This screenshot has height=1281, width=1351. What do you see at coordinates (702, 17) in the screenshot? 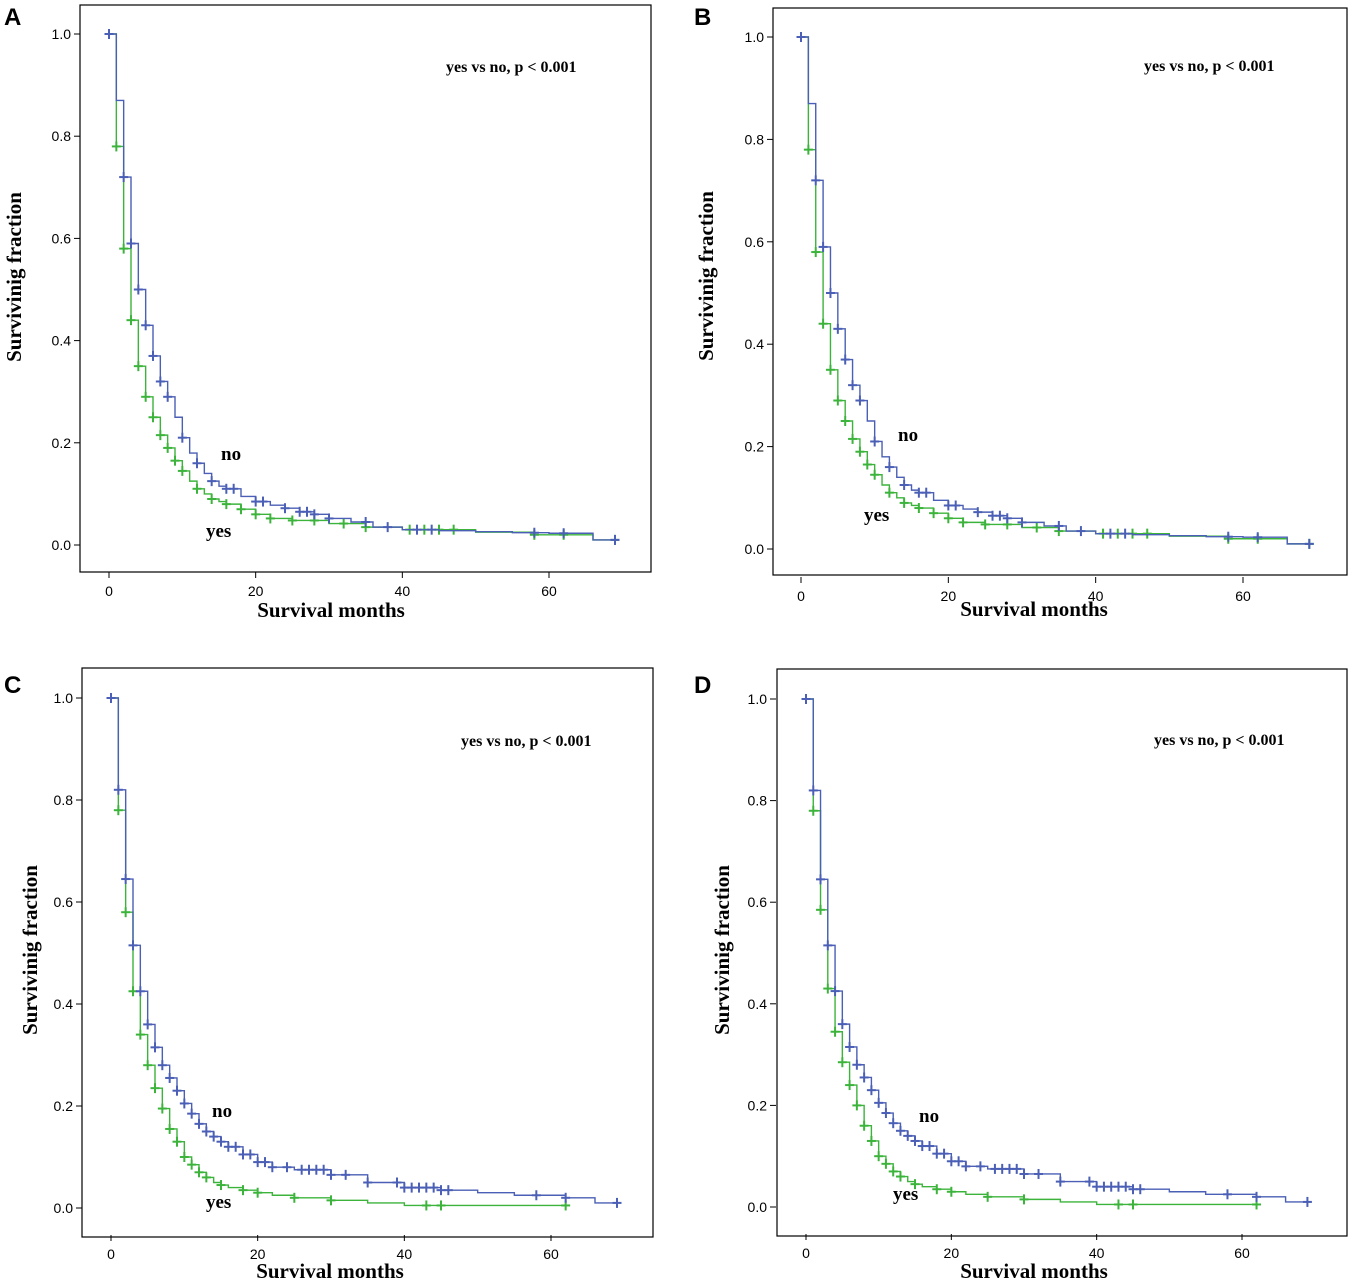
I see `panel-letter-b: B` at bounding box center [702, 17].